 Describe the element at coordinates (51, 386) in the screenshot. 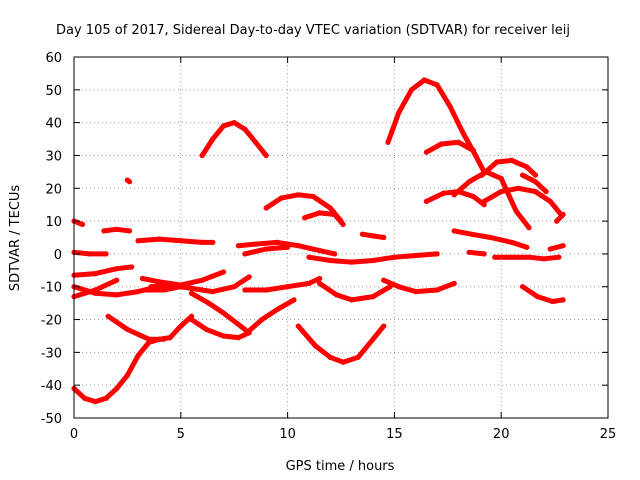

I see `y-tick-label: -40` at that location.